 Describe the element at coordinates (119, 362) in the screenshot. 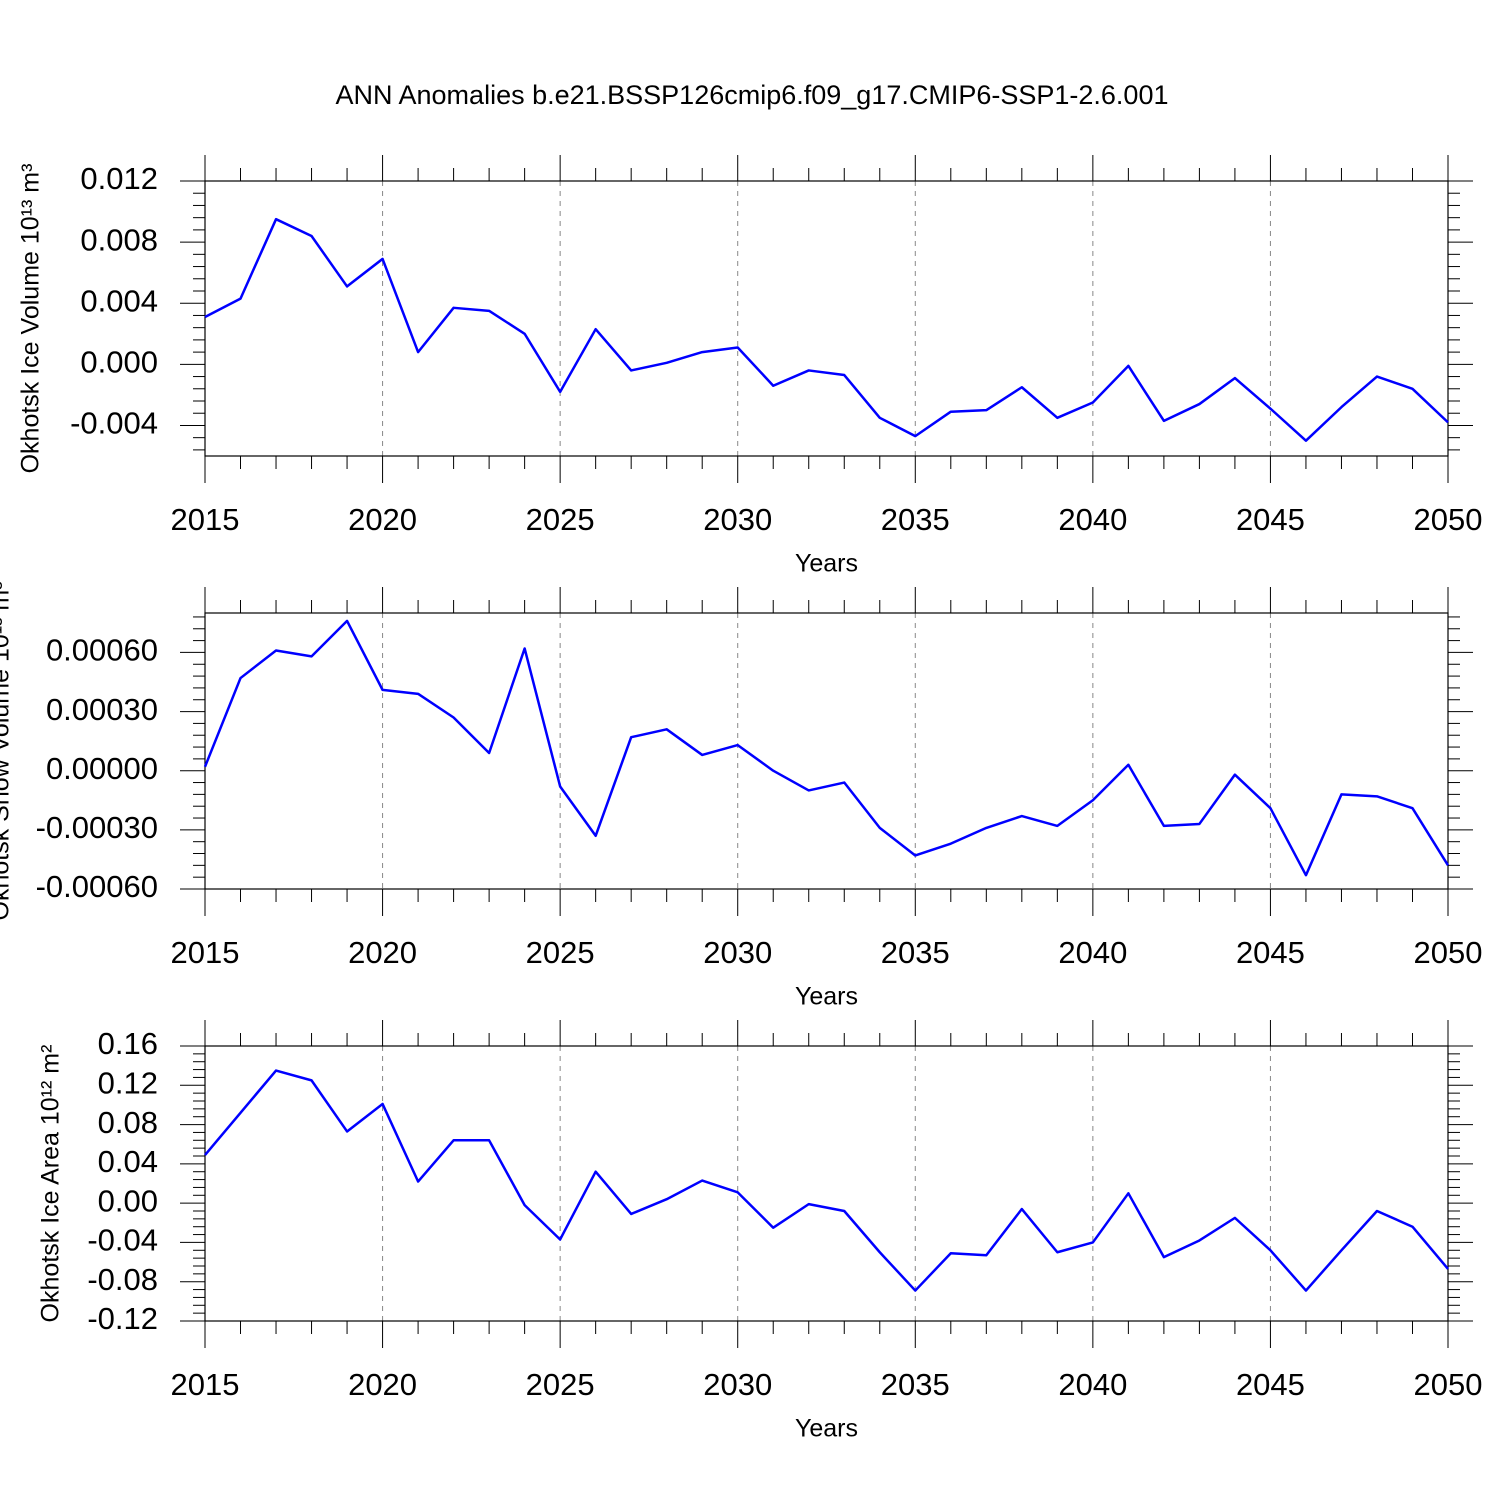

I see `y-tick-label: 0.000` at that location.